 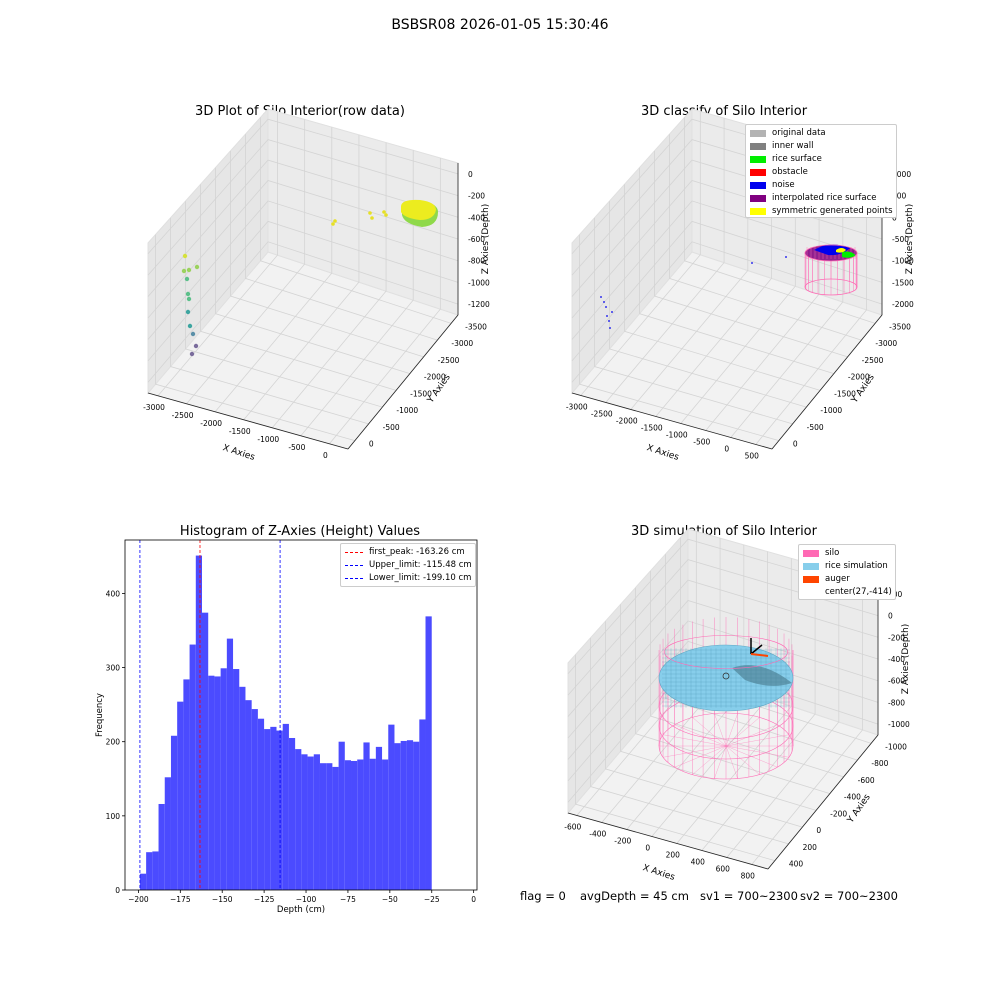 What do you see at coordinates (896, 702) in the screenshot?
I see `sim-ztick-label: -800` at bounding box center [896, 702].